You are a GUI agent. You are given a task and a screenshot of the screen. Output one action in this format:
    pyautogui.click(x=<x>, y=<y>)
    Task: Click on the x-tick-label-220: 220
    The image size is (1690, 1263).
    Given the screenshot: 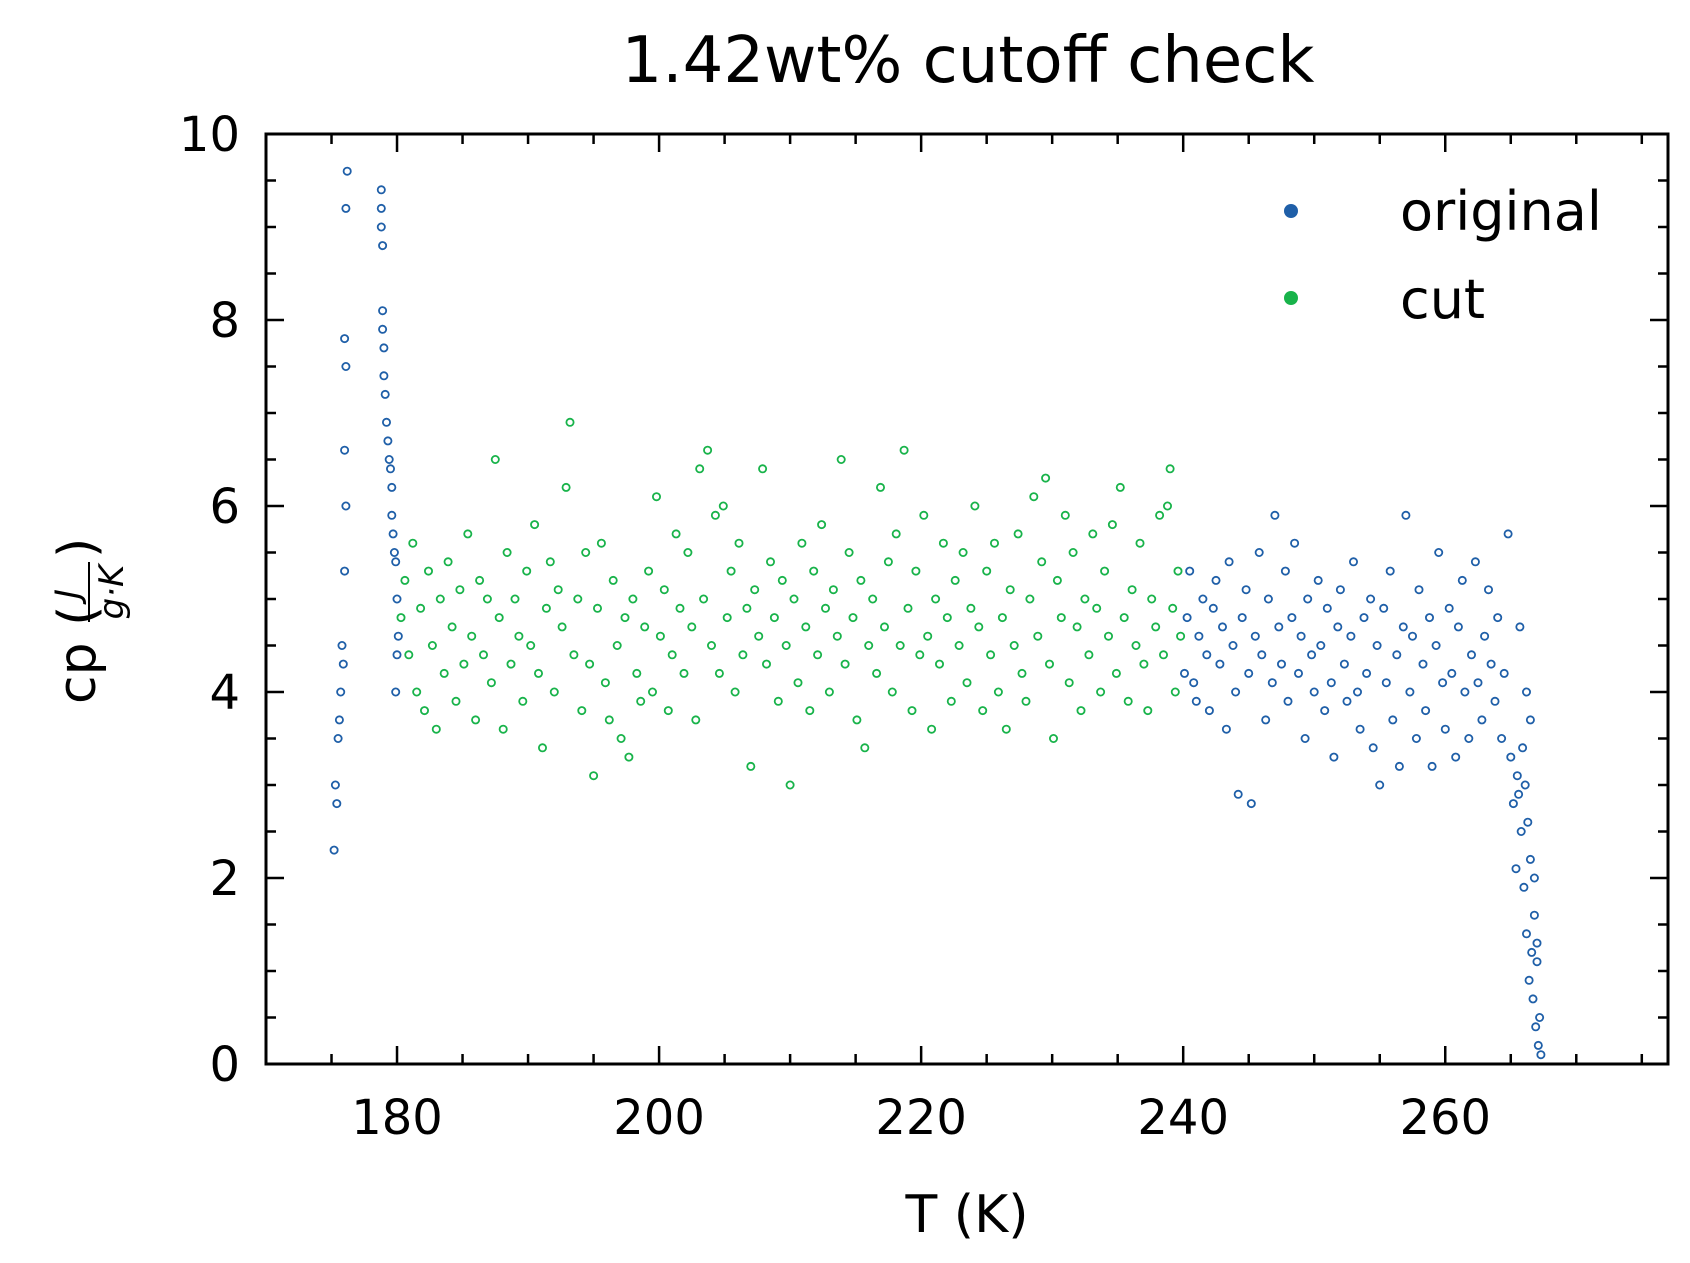 What is the action you would take?
    pyautogui.click(x=921, y=1118)
    